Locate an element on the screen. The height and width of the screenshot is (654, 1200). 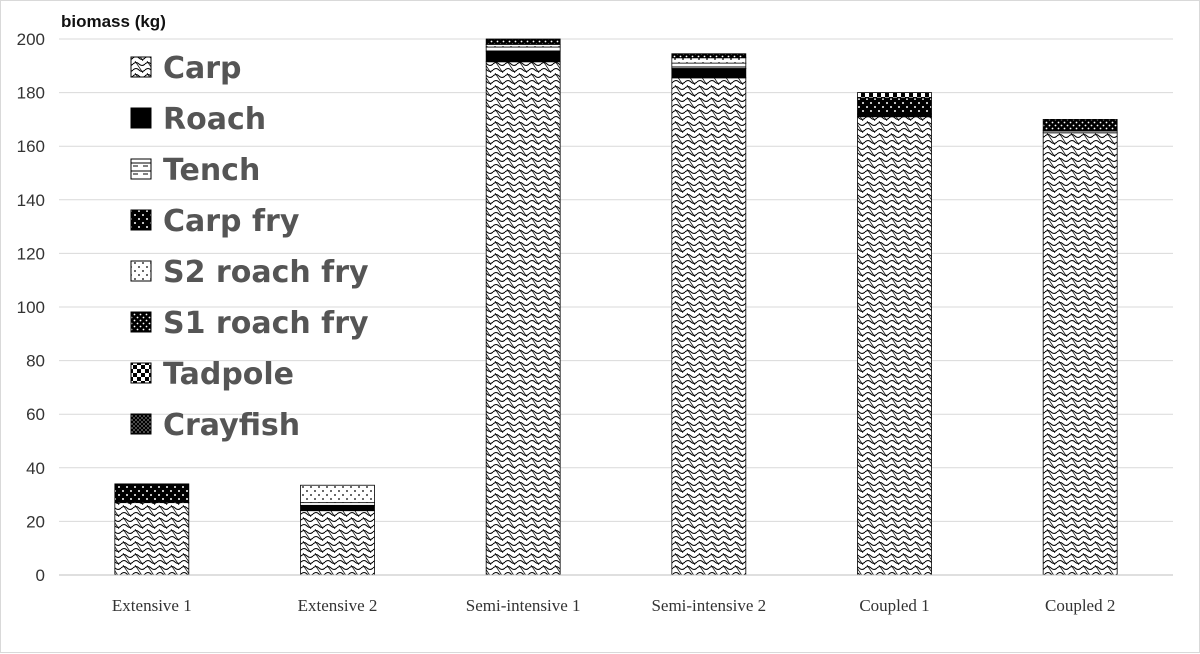
y-axis-ticks: 0 20 40 60 80 100 120 140 160 180 200 is located at coordinates (31, 307).